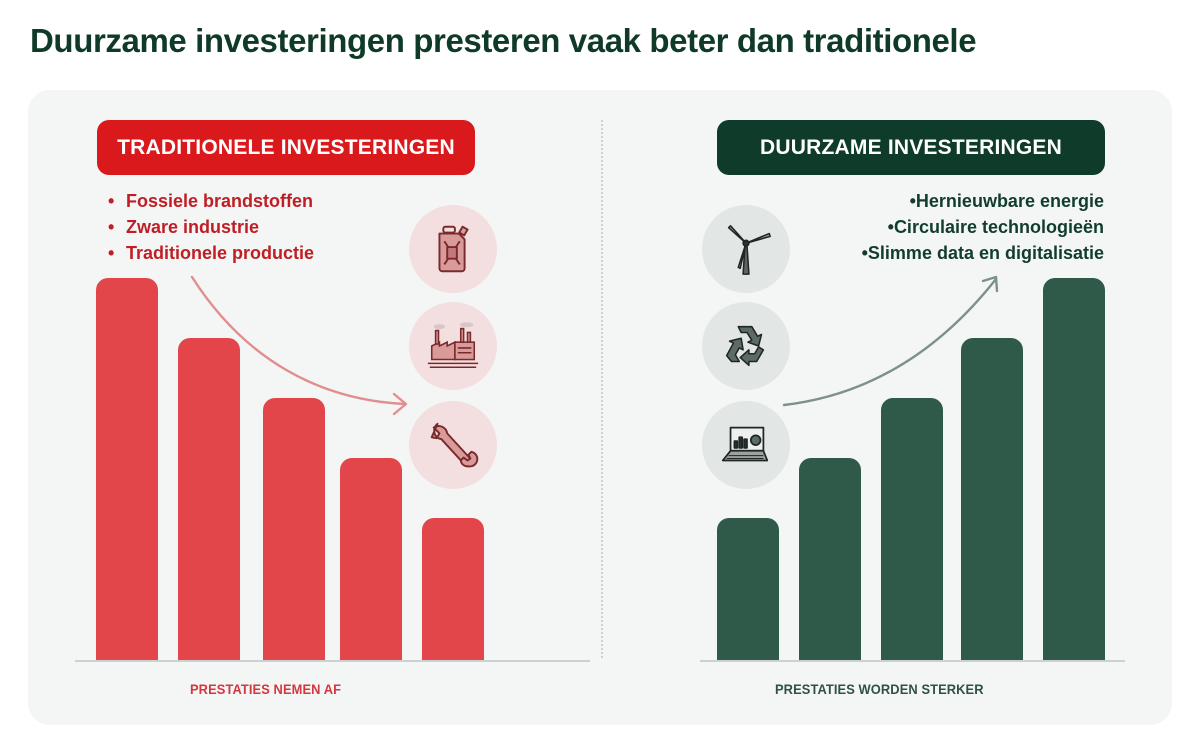 The height and width of the screenshot is (745, 1200). I want to click on list-item: • Traditionele productie, so click(211, 253).